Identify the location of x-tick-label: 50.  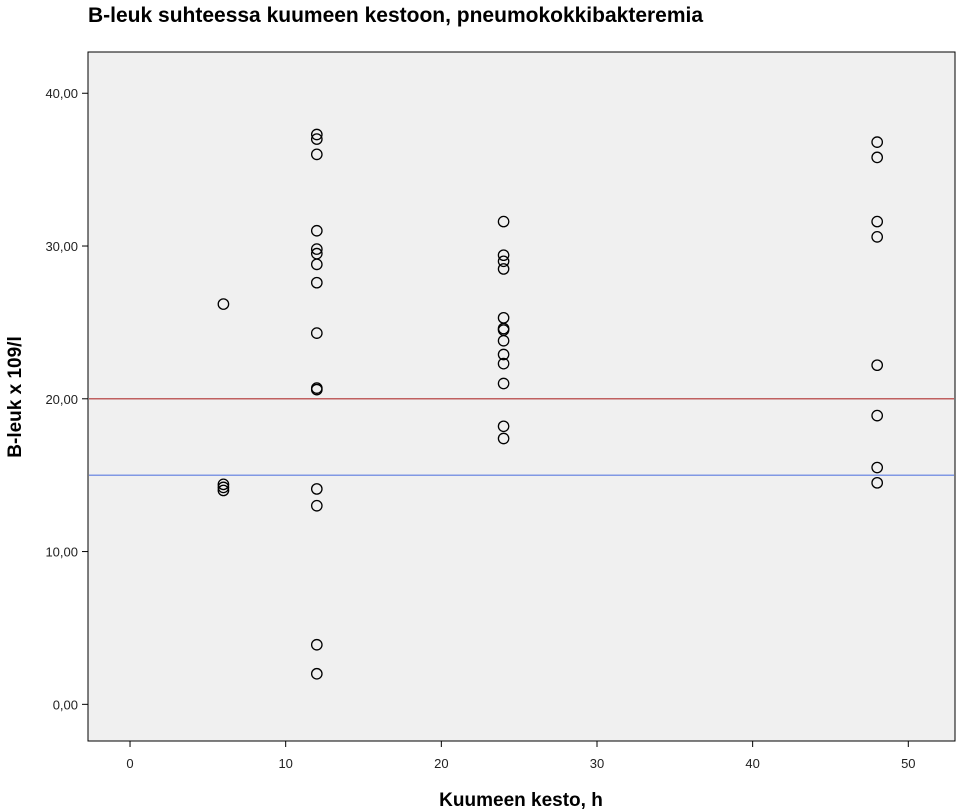
(908, 763).